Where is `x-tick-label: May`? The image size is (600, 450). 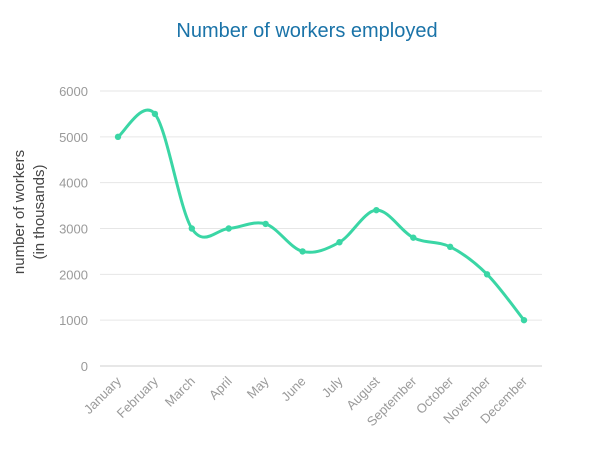
x-tick-label: May is located at coordinates (258, 387).